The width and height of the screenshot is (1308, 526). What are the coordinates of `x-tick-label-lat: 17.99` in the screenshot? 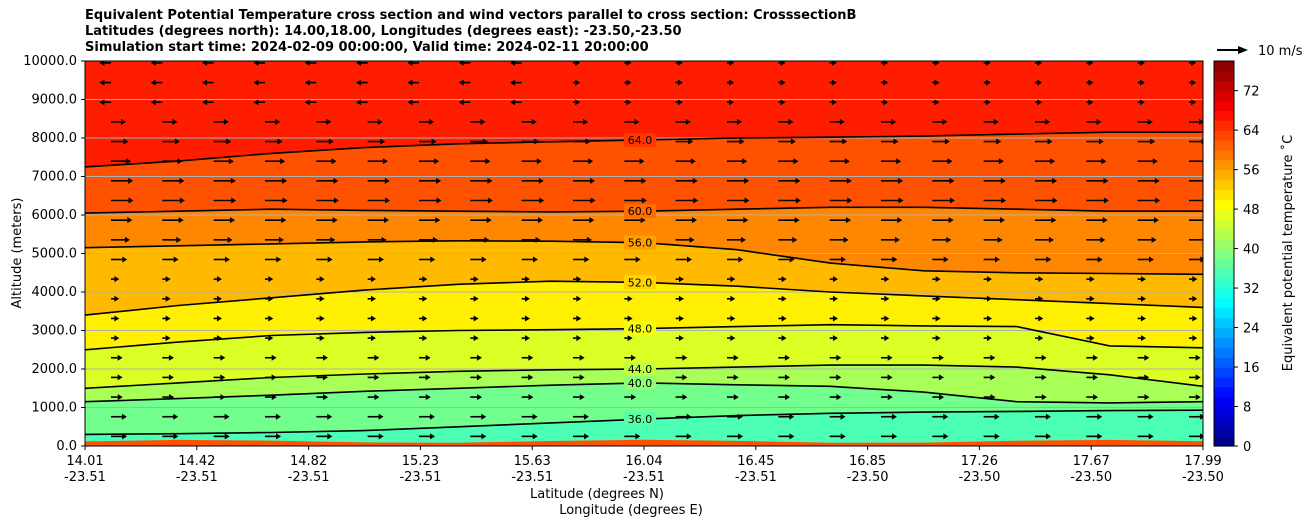 It's located at (1202, 461).